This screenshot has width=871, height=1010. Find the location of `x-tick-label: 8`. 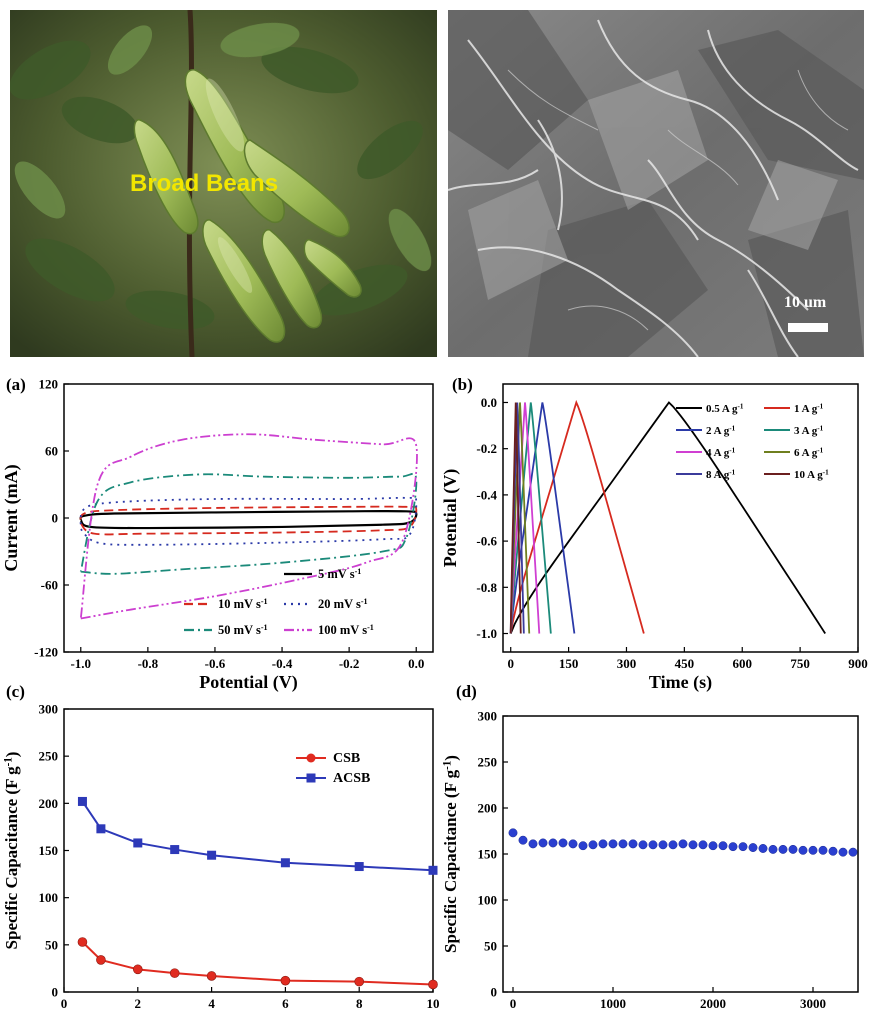

x-tick-label: 8 is located at coordinates (359, 1003).